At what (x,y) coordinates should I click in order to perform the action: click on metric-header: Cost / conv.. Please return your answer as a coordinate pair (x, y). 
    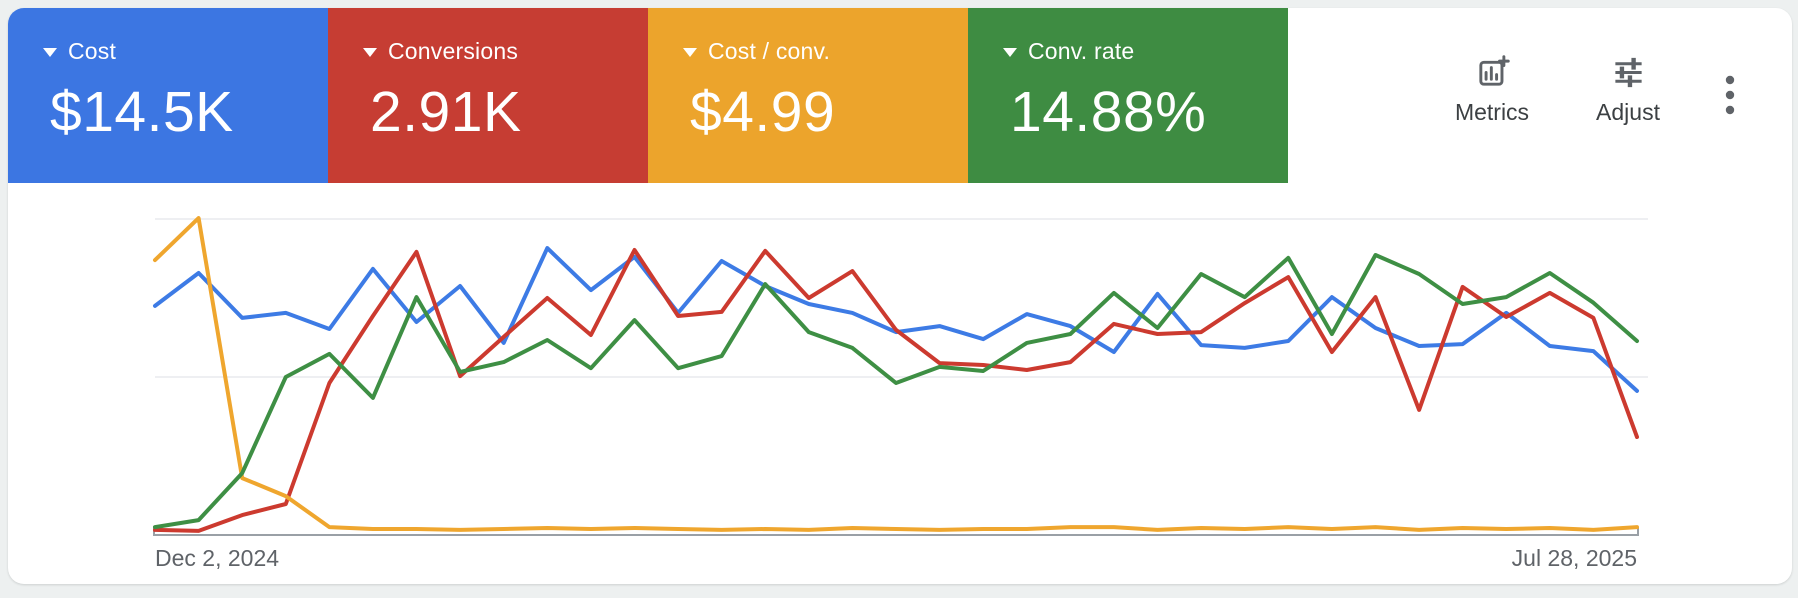
    Looking at the image, I should click on (825, 51).